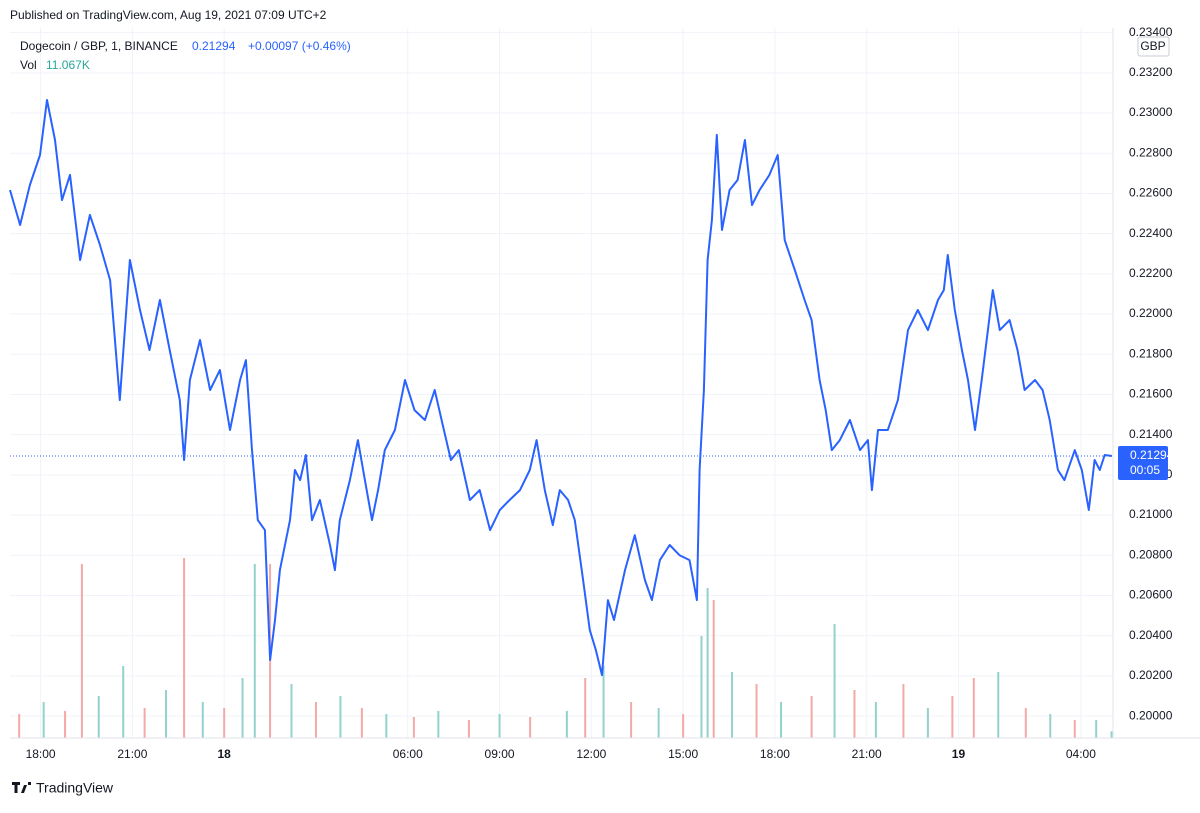  What do you see at coordinates (1152, 455) in the screenshot?
I see `price-tag-value: 0.21294` at bounding box center [1152, 455].